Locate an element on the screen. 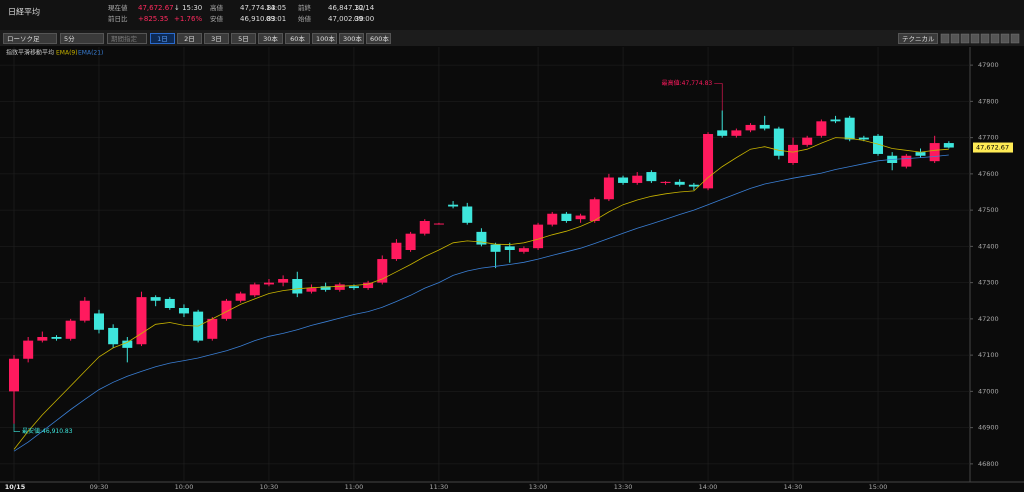 The height and width of the screenshot is (492, 1024). y-tick-label: 47800 is located at coordinates (988, 101).